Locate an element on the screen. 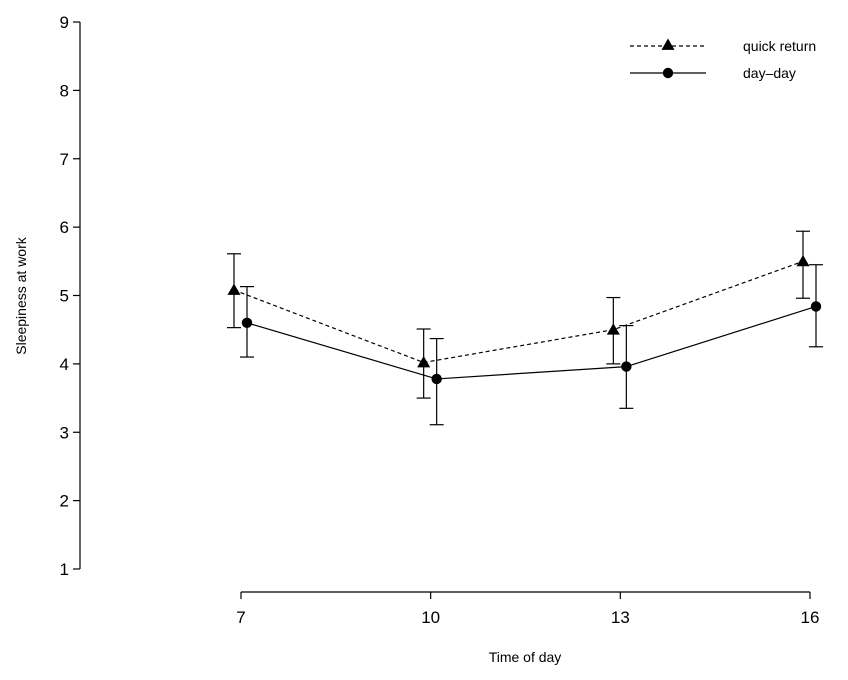  y-tick-label: 8 is located at coordinates (64, 90).